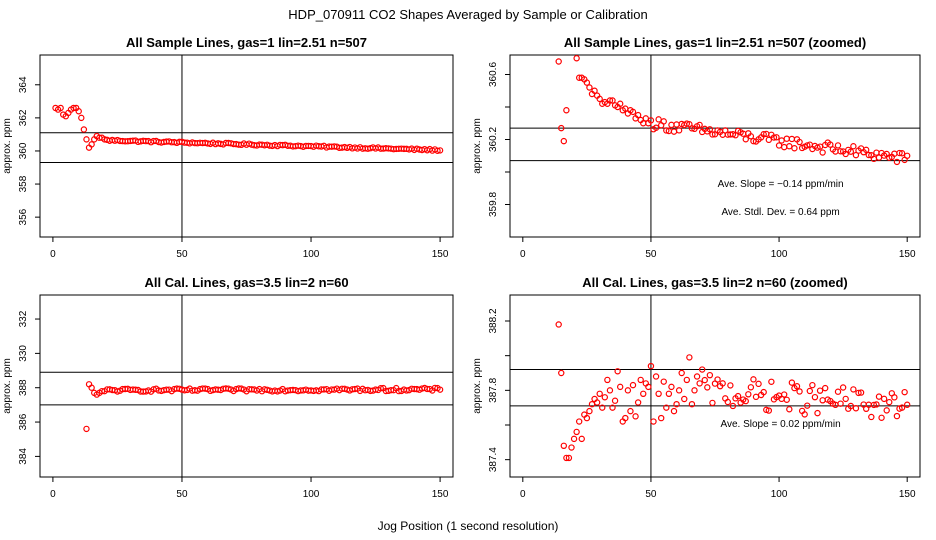  Describe the element at coordinates (493, 389) in the screenshot. I see `y-tick-label: 387.8` at that location.